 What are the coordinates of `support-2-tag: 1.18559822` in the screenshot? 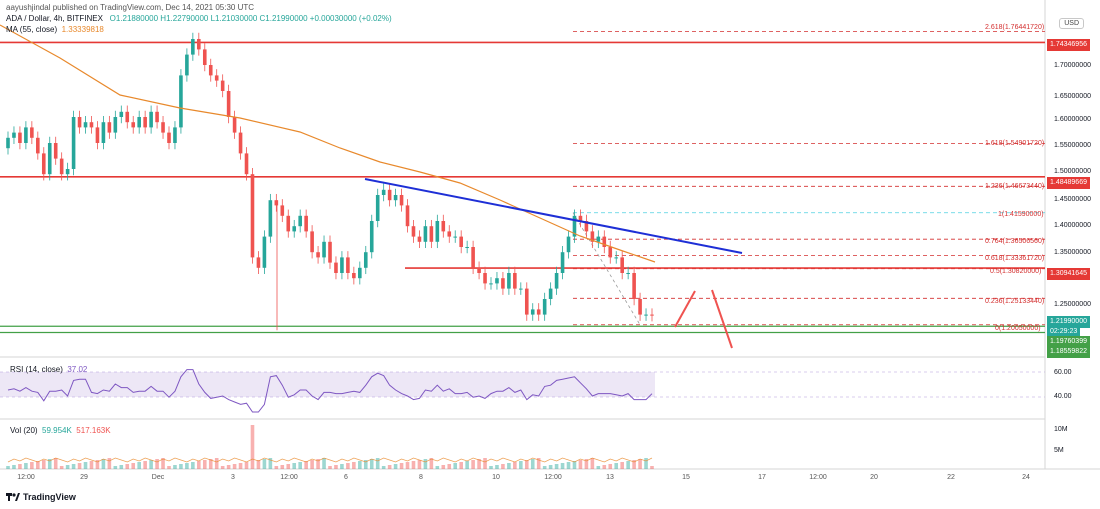 It's located at (1068, 352).